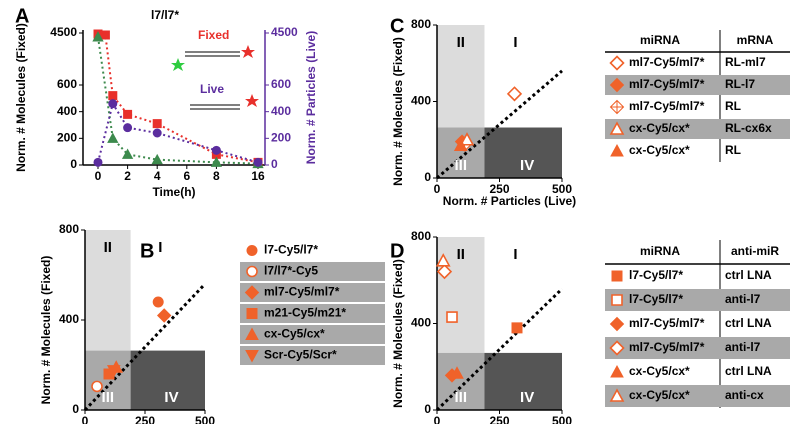 This screenshot has width=800, height=424. Describe the element at coordinates (67, 138) in the screenshot. I see `y-tick-label: 200` at that location.